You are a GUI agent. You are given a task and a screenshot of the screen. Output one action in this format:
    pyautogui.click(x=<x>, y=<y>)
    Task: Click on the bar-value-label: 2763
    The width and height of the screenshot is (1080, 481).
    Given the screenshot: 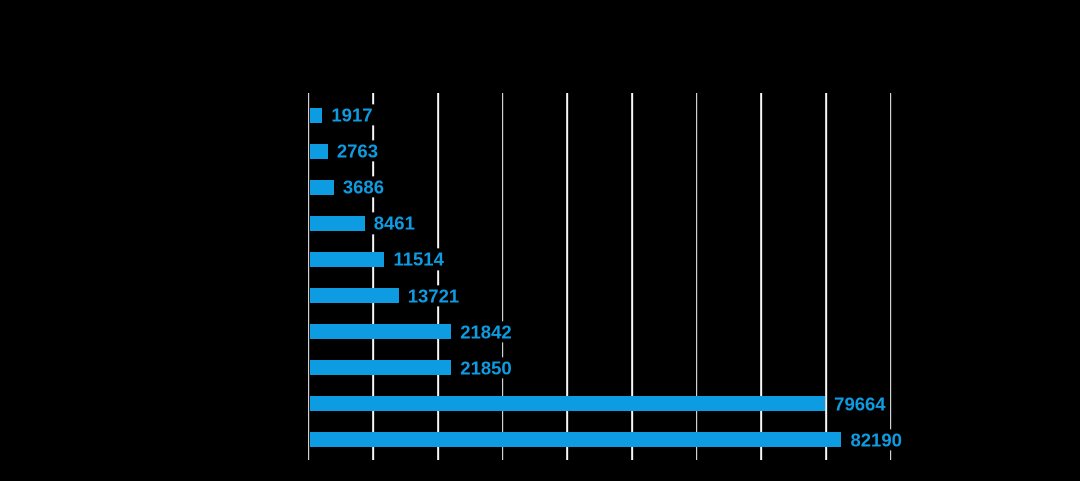 What is the action you would take?
    pyautogui.click(x=357, y=151)
    